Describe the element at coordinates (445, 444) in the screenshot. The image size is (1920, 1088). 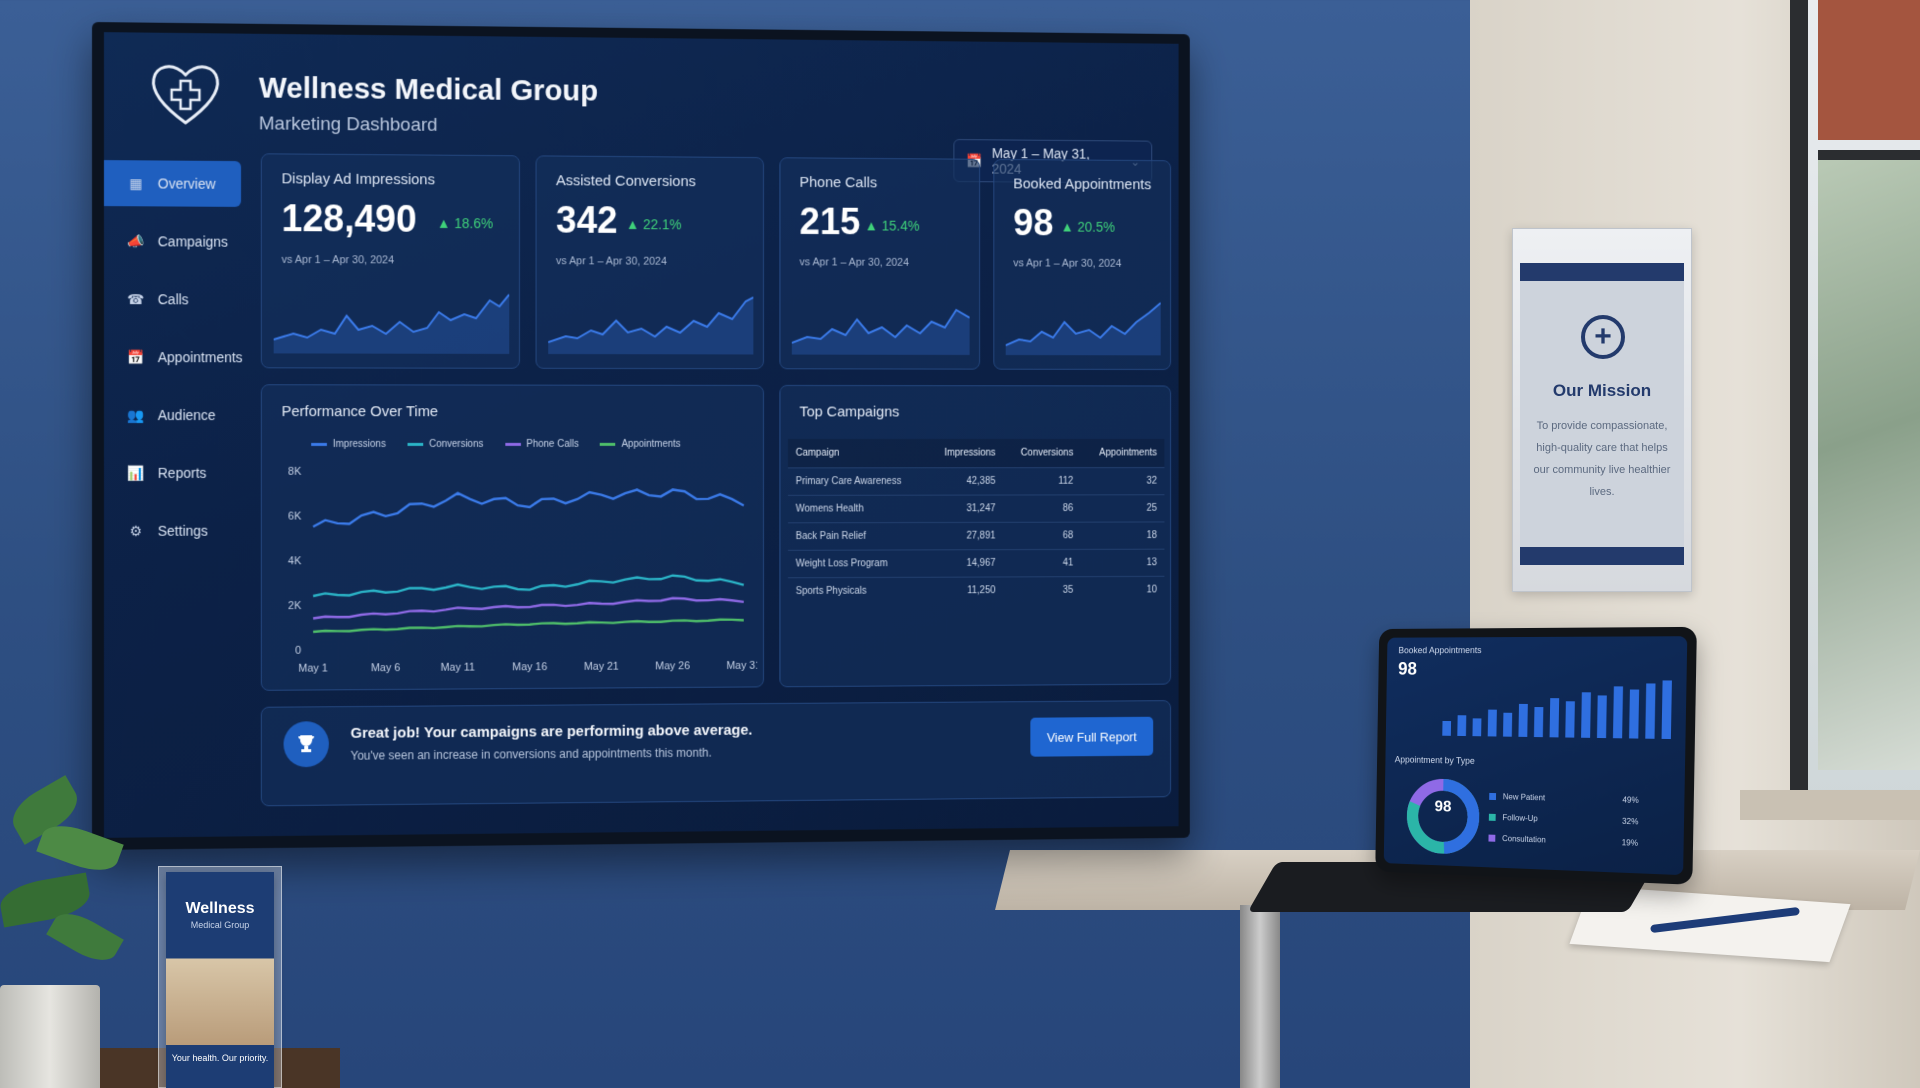
I see `legend-item: Conversions` at that location.